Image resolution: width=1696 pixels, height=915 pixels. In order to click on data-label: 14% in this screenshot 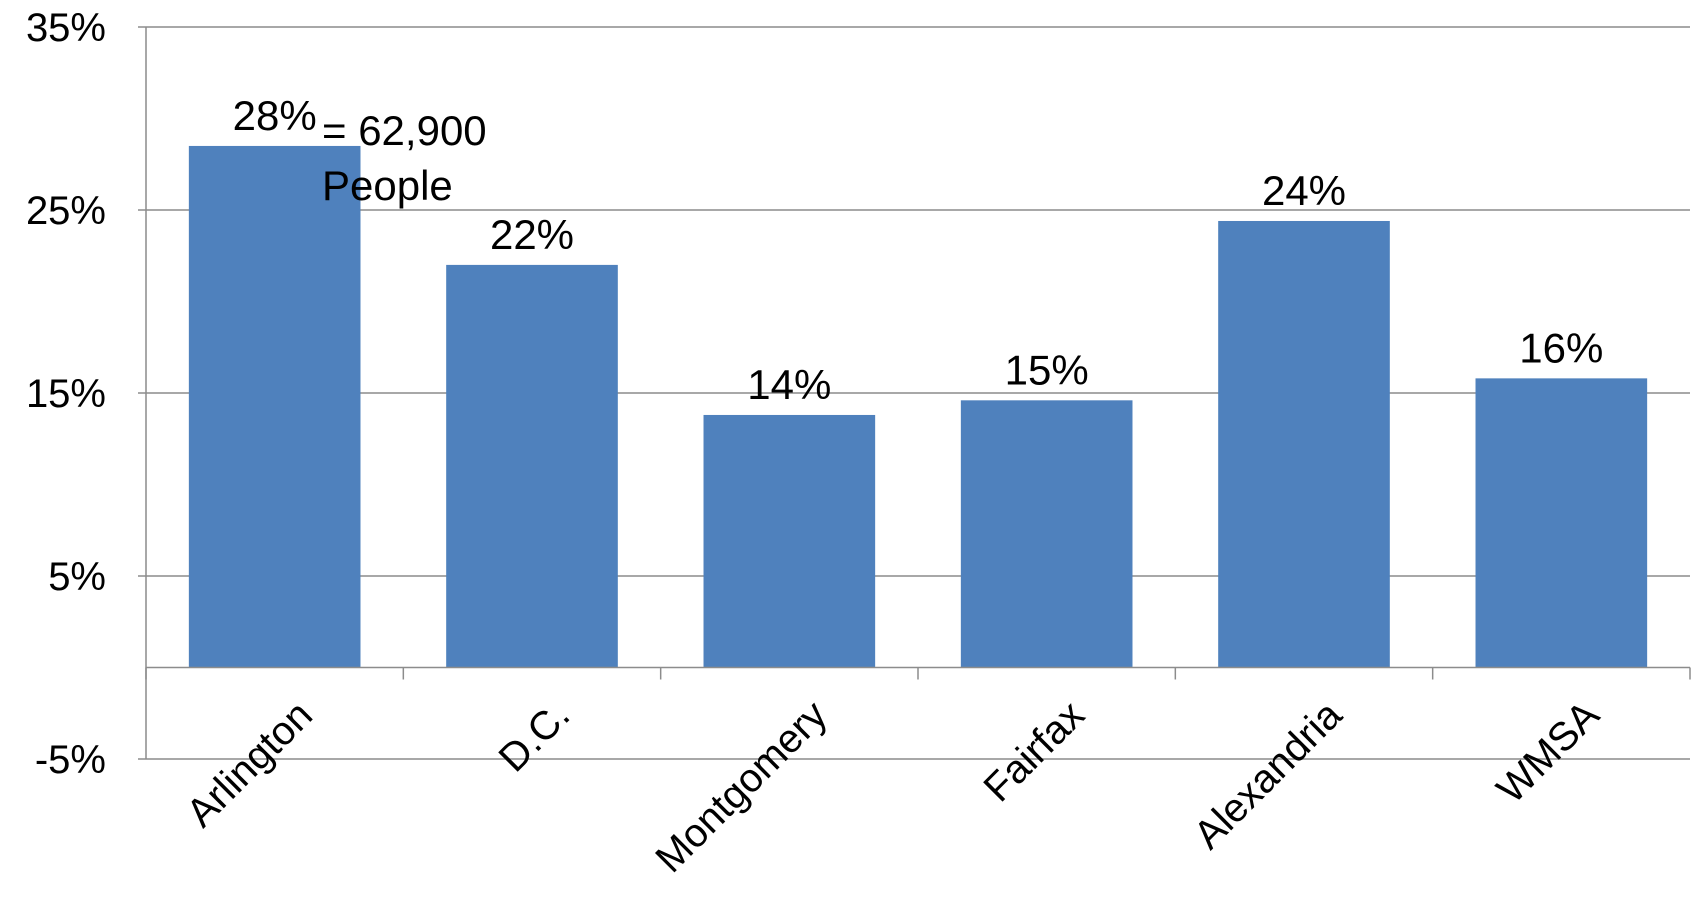, I will do `click(789, 384)`.